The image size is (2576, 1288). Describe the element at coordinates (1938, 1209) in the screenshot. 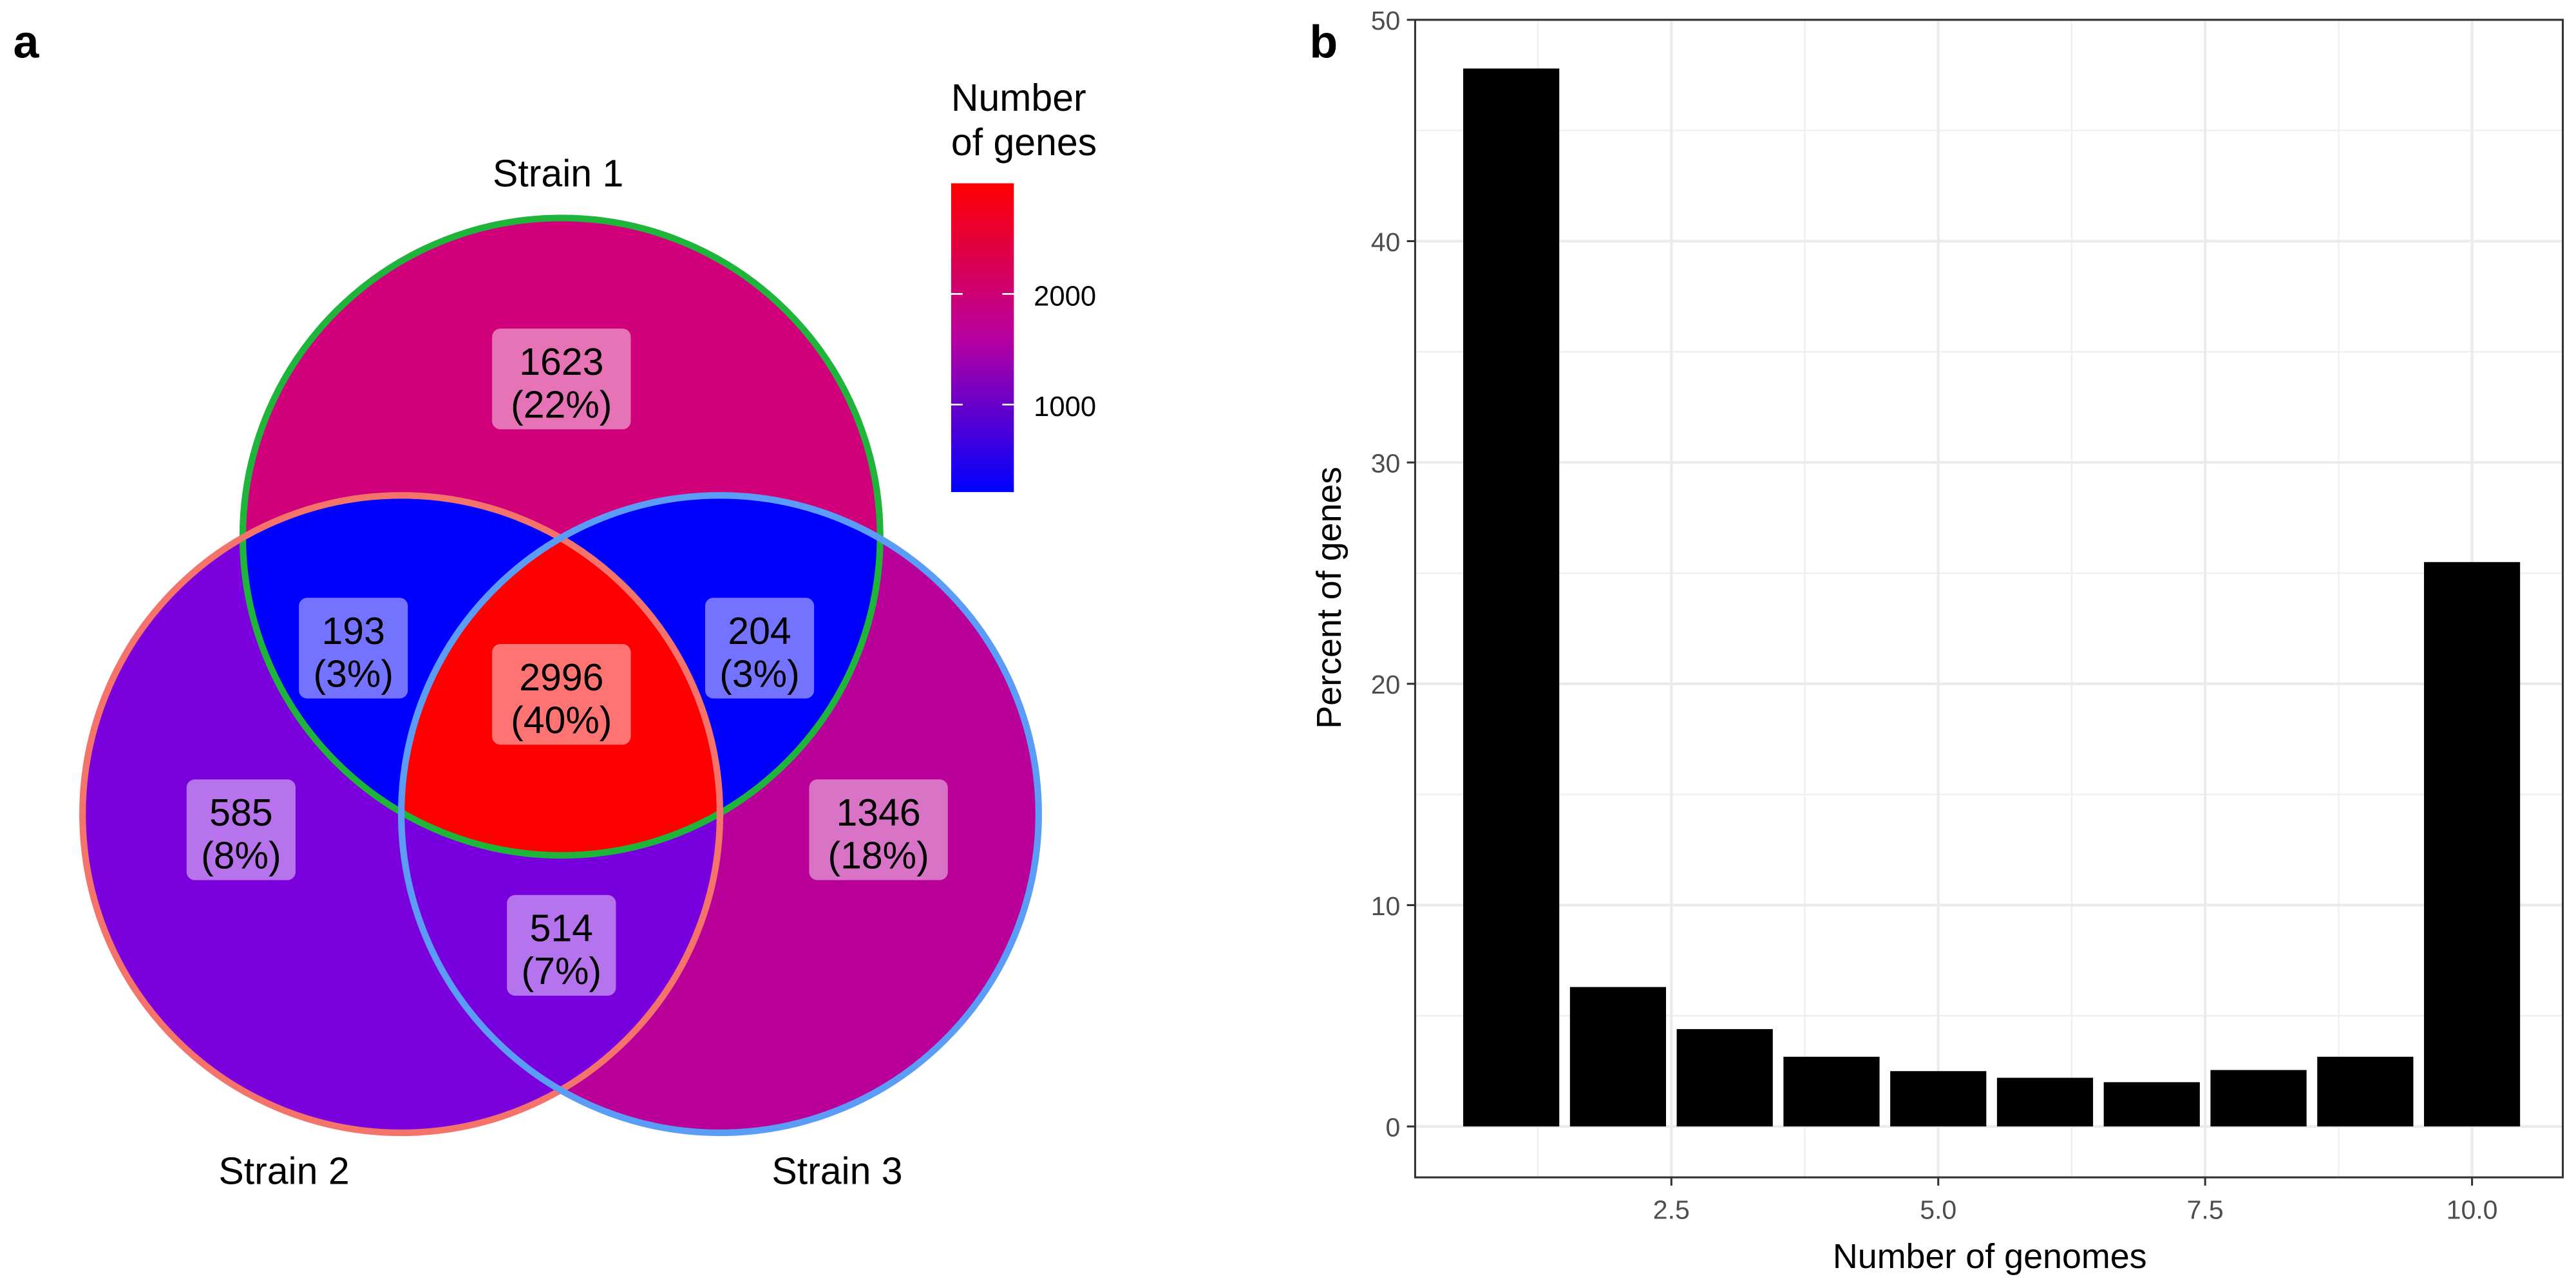

I see `x-tick-label: 5.0` at that location.